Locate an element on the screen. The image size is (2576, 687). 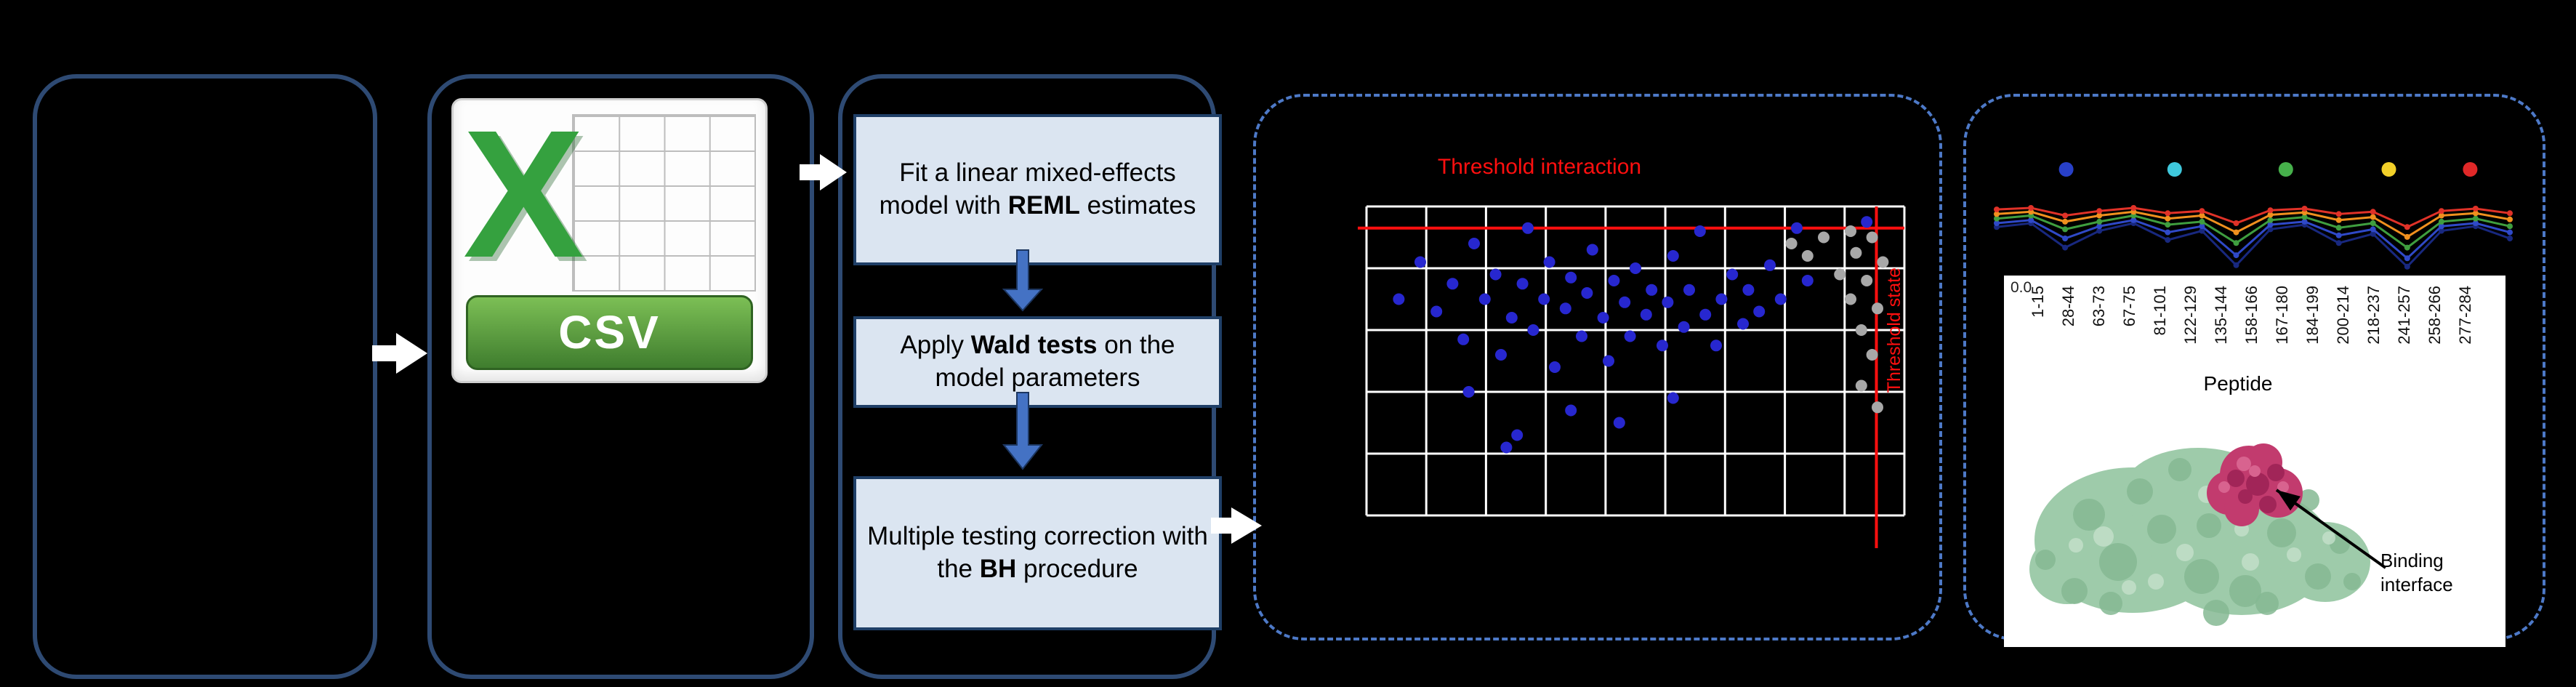
spreadsheet-grid-icon is located at coordinates (664, 203).